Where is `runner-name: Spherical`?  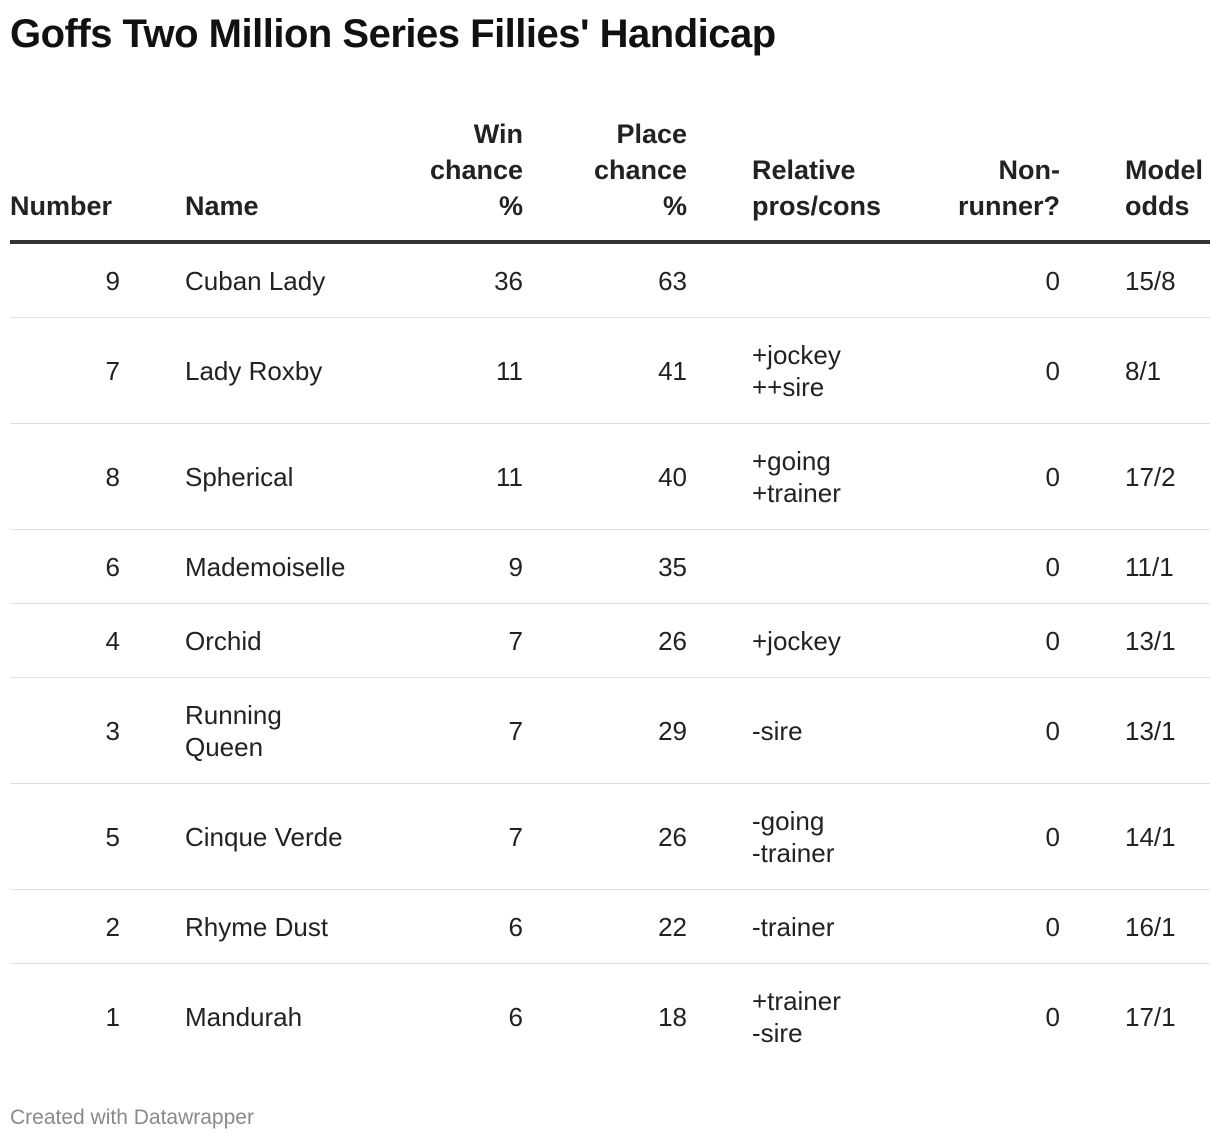 runner-name: Spherical is located at coordinates (282, 476).